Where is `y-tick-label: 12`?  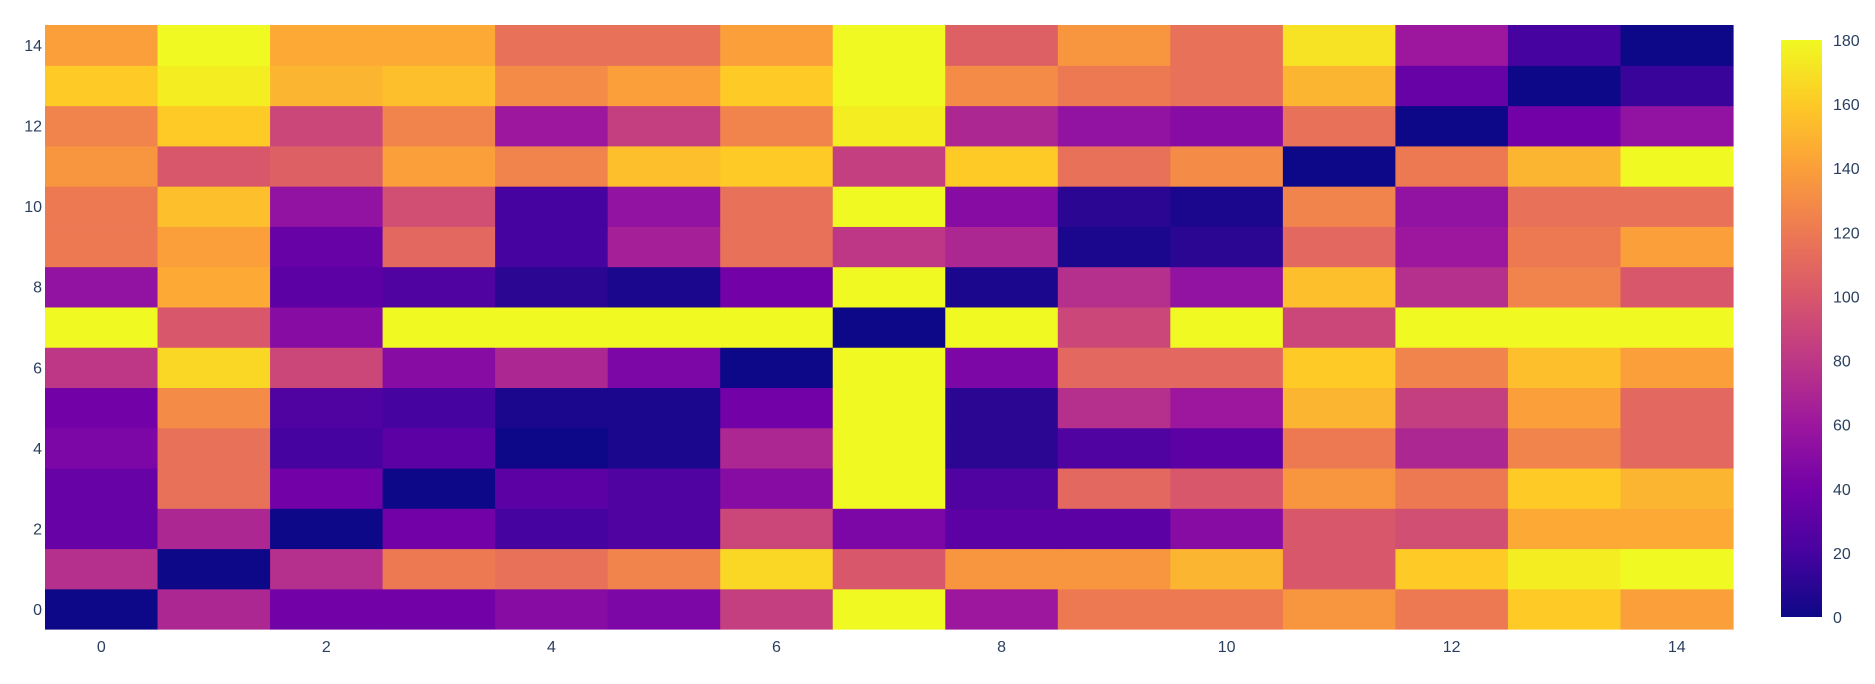
y-tick-label: 12 is located at coordinates (33, 127).